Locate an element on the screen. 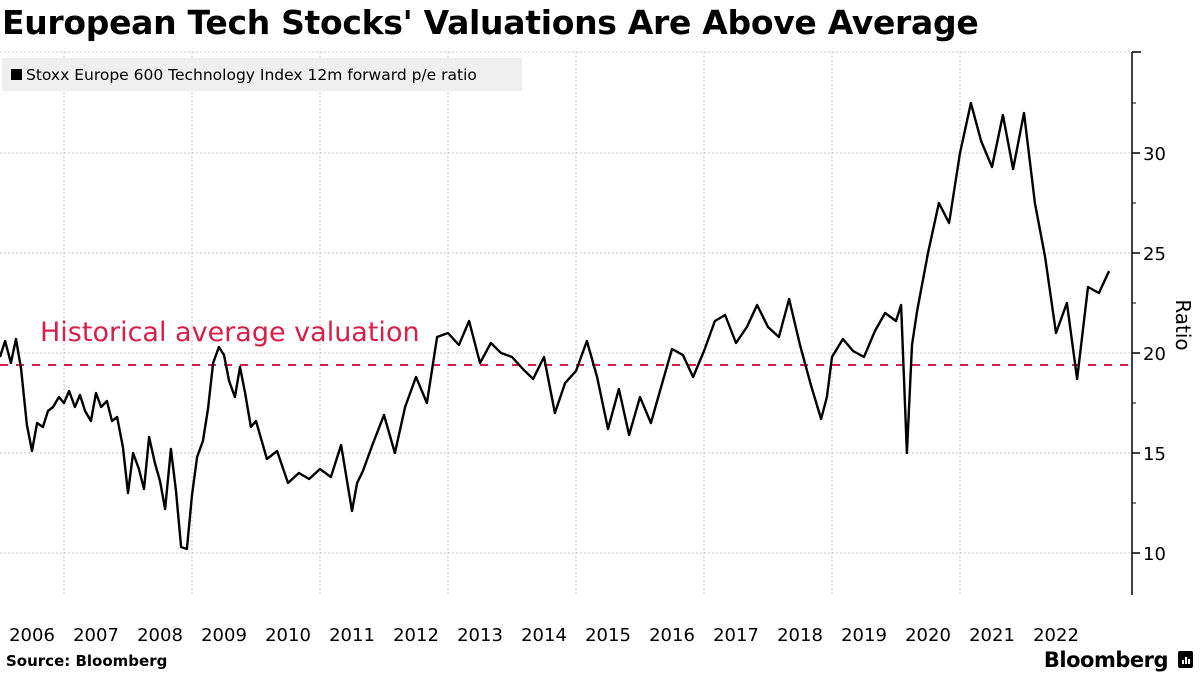 This screenshot has height=675, width=1200. y-axis-label: Ratio is located at coordinates (1183, 324).